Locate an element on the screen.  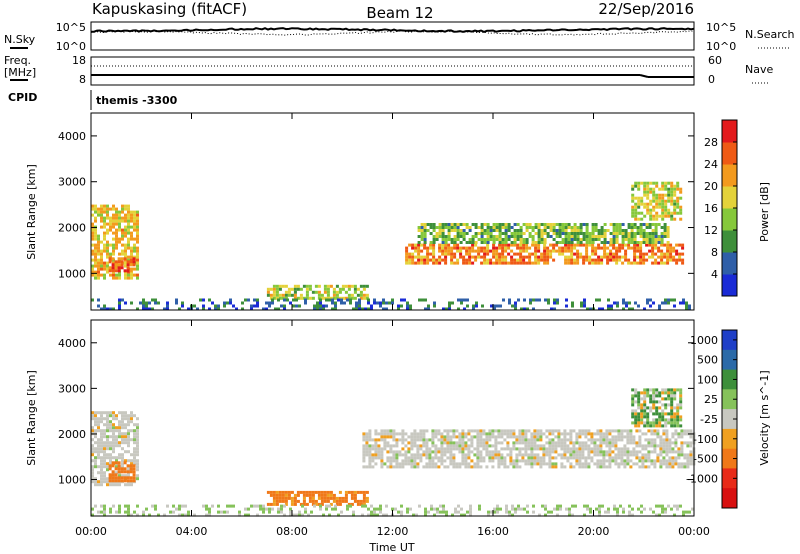
power-colorbar-label: Power [dB] is located at coordinates (764, 212).